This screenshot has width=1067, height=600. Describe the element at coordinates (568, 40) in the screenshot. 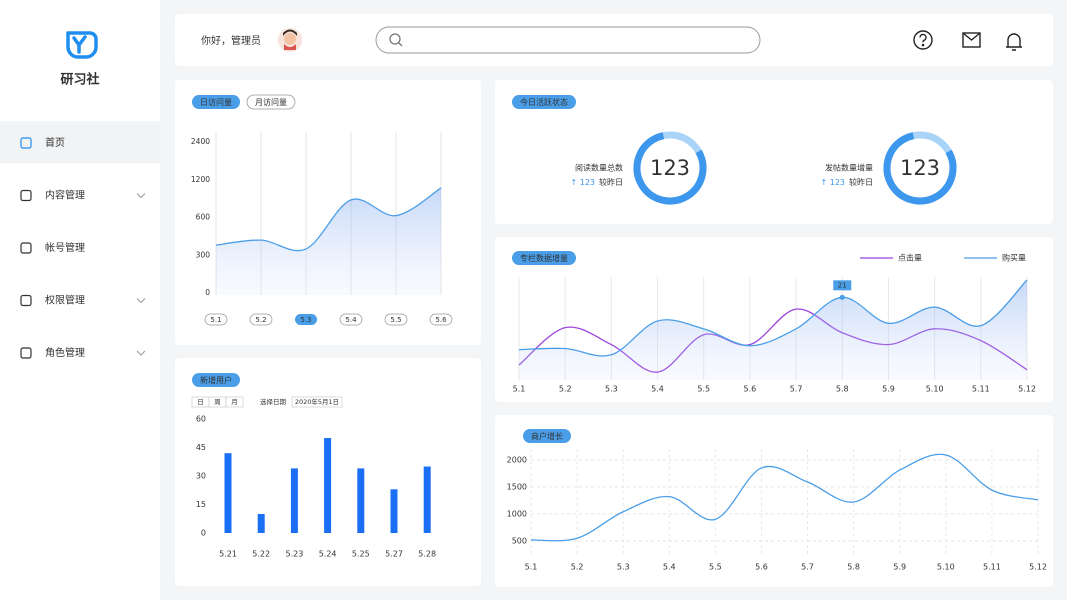

I see `search-box` at that location.